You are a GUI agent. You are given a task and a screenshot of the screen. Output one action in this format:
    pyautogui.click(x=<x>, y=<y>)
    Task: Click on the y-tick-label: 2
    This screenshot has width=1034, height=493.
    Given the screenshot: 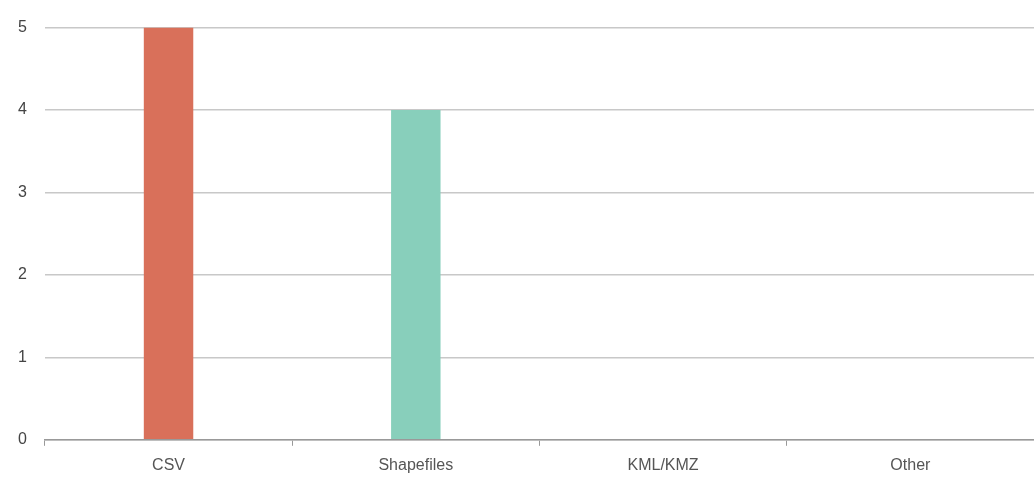 What is the action you would take?
    pyautogui.click(x=22, y=274)
    